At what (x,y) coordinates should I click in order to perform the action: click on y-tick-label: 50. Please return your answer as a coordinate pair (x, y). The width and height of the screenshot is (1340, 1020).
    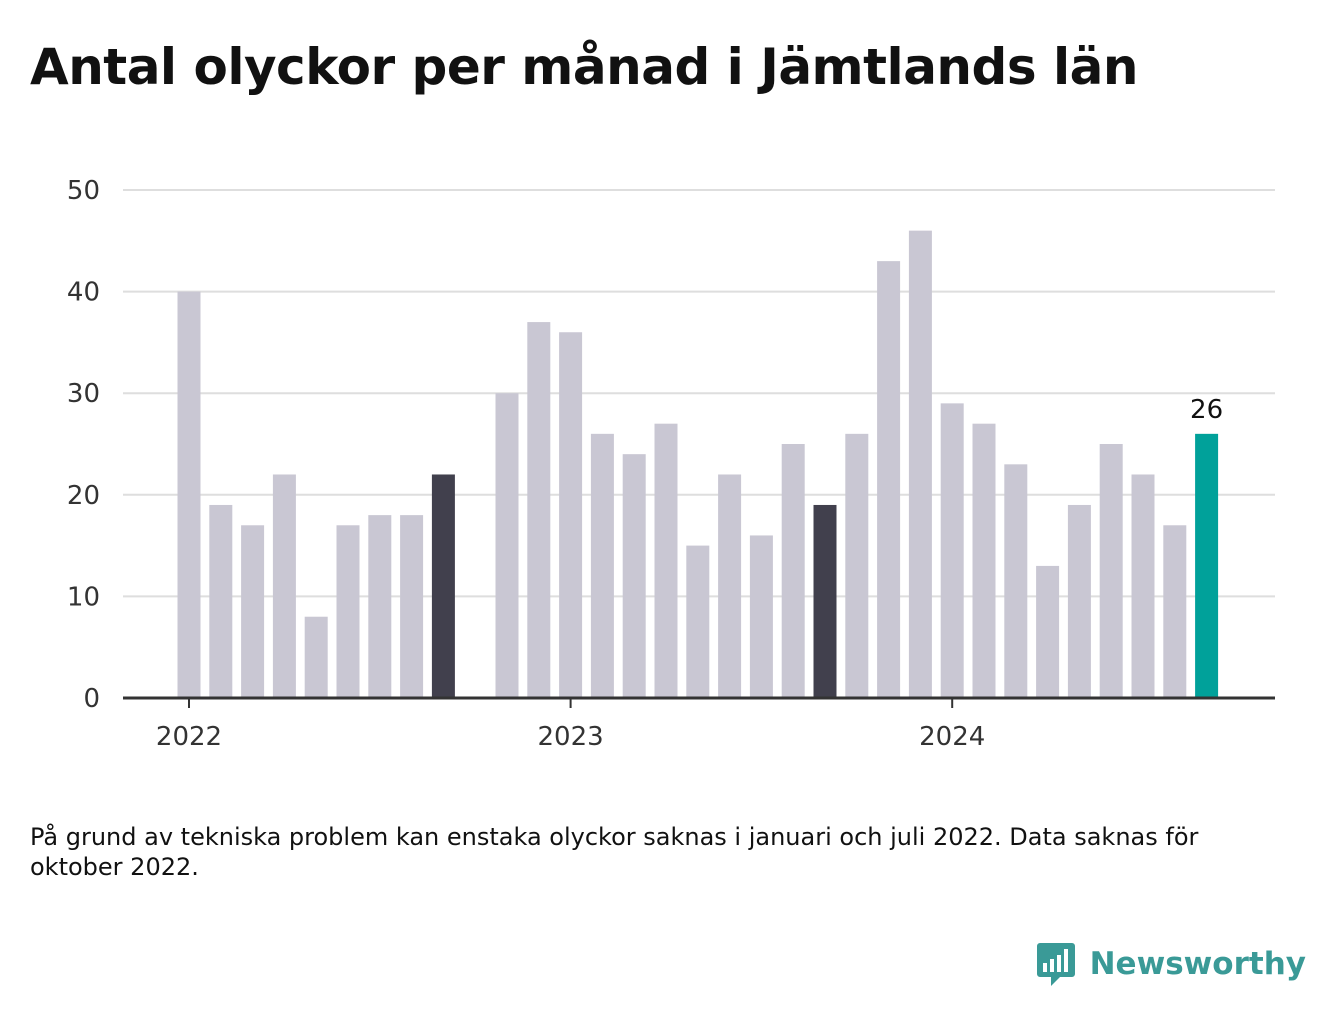
    Looking at the image, I should click on (83, 191).